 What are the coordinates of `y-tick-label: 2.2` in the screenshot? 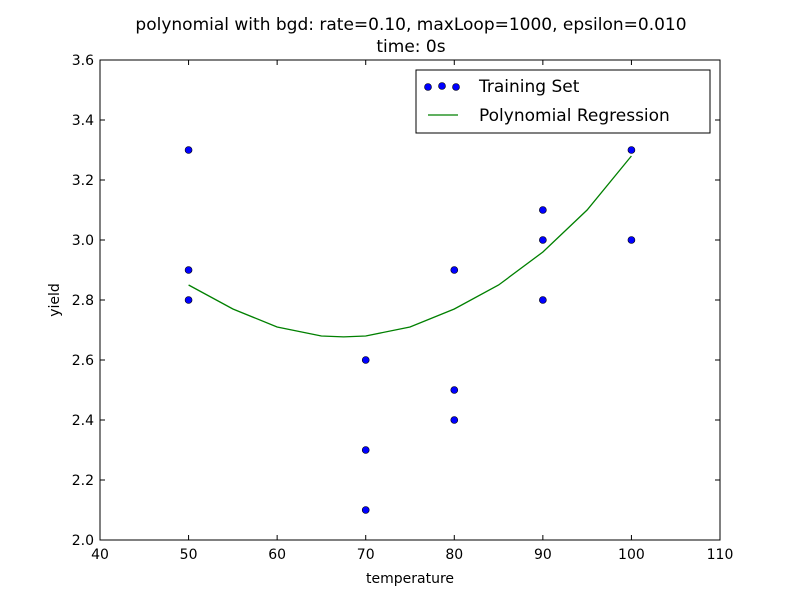 It's located at (83, 481).